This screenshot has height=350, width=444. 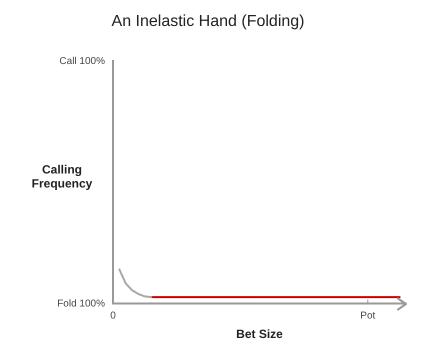 I want to click on x-axis-title: Bet Size, so click(x=260, y=334).